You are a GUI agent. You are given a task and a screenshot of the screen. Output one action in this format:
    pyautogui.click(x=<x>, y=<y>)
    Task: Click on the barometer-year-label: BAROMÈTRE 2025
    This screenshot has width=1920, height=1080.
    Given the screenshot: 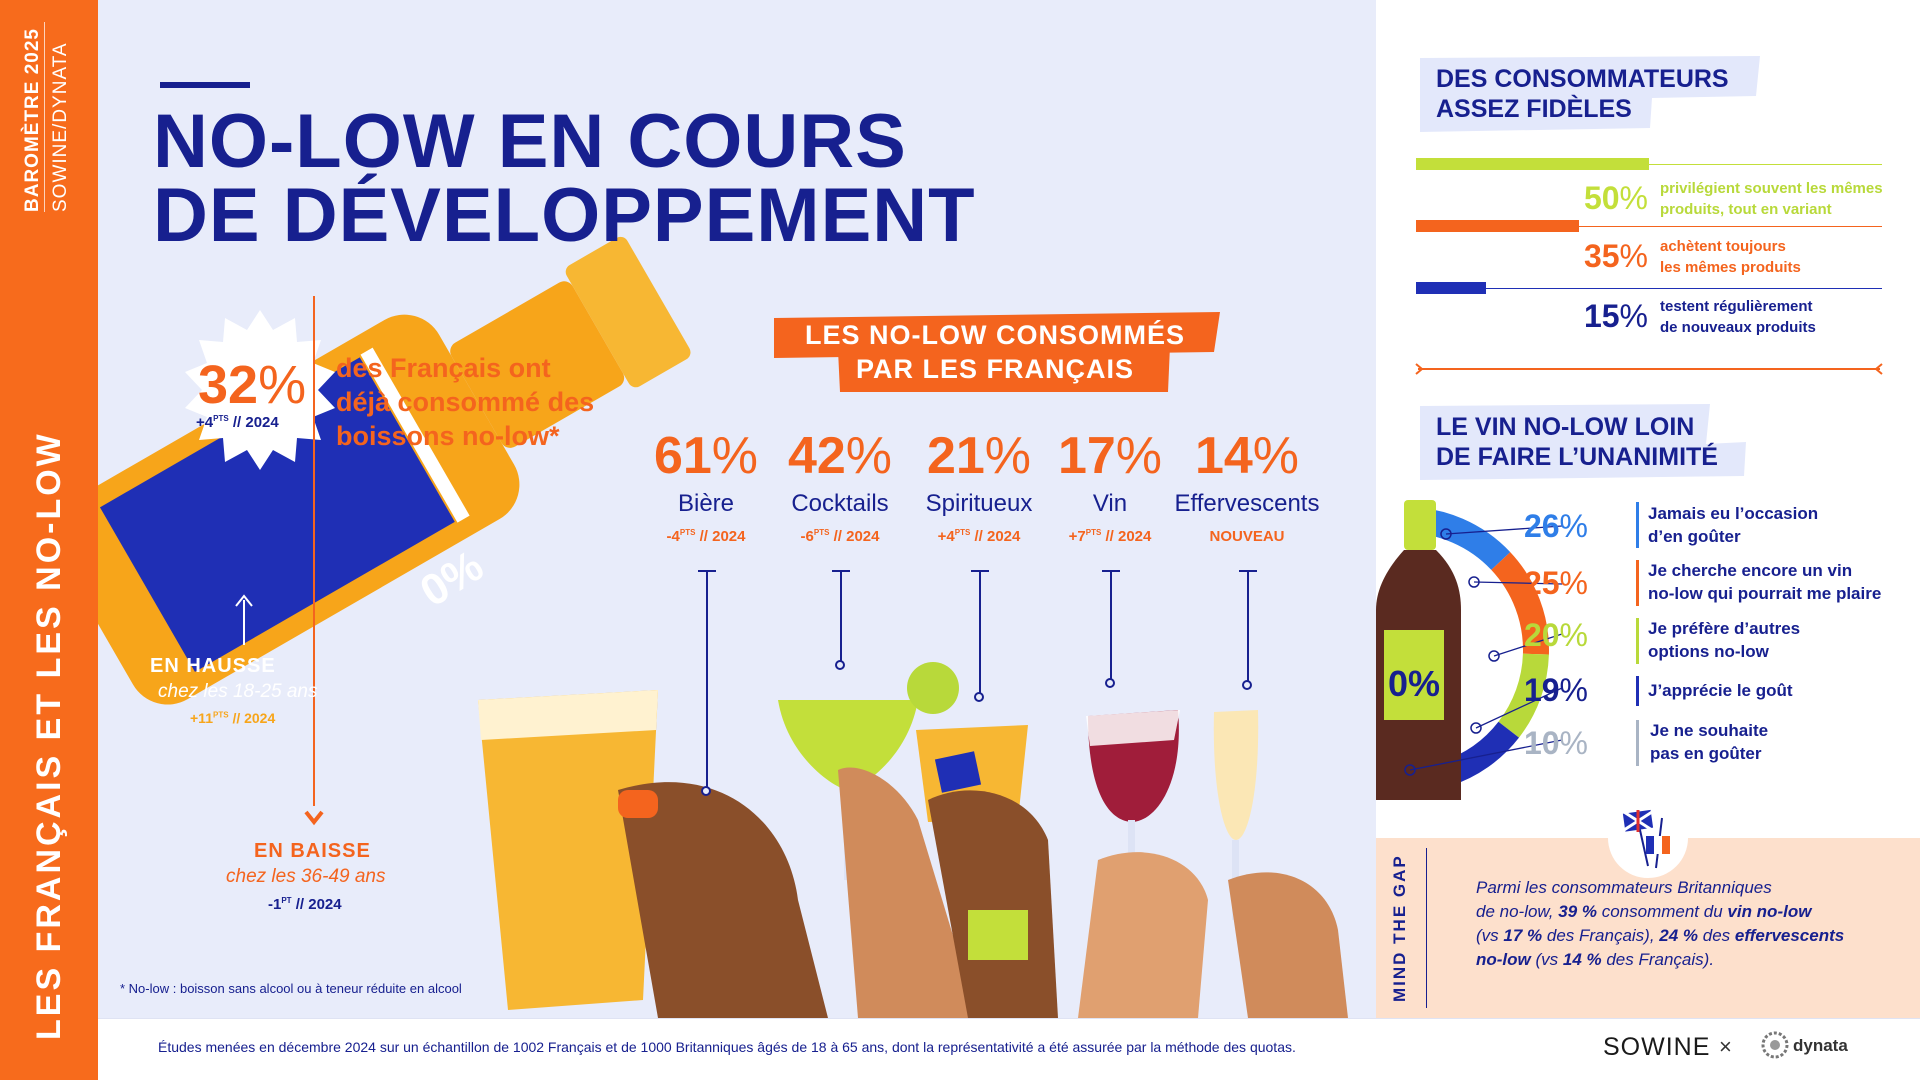 What is the action you would take?
    pyautogui.click(x=32, y=120)
    